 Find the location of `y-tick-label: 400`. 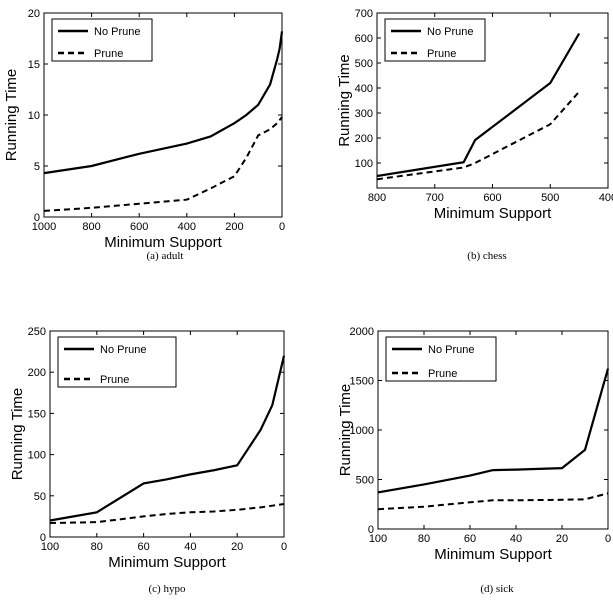

y-tick-label: 400 is located at coordinates (364, 89).